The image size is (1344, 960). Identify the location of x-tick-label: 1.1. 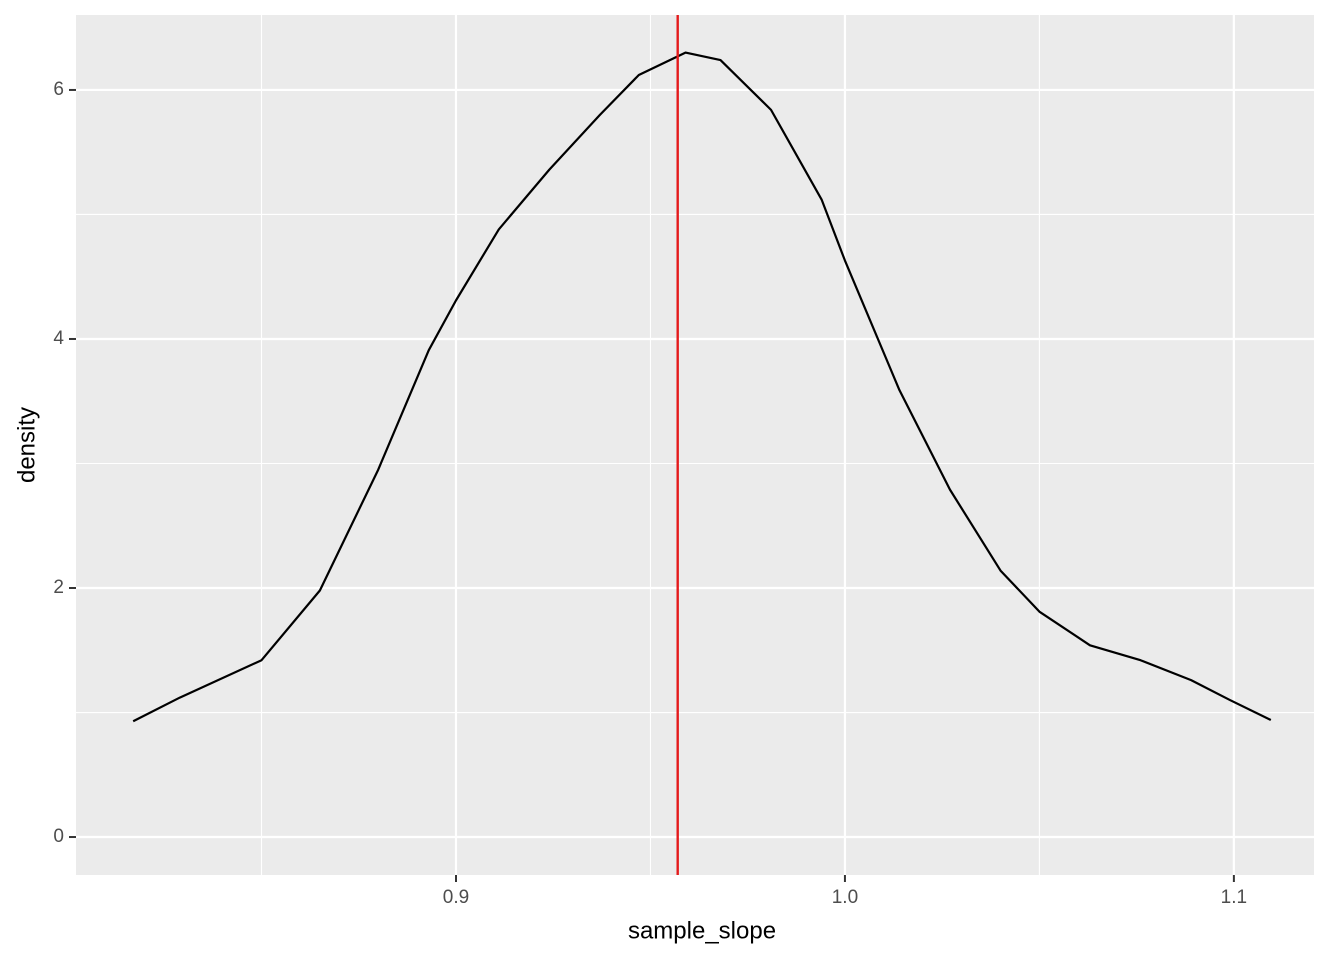
(1234, 897).